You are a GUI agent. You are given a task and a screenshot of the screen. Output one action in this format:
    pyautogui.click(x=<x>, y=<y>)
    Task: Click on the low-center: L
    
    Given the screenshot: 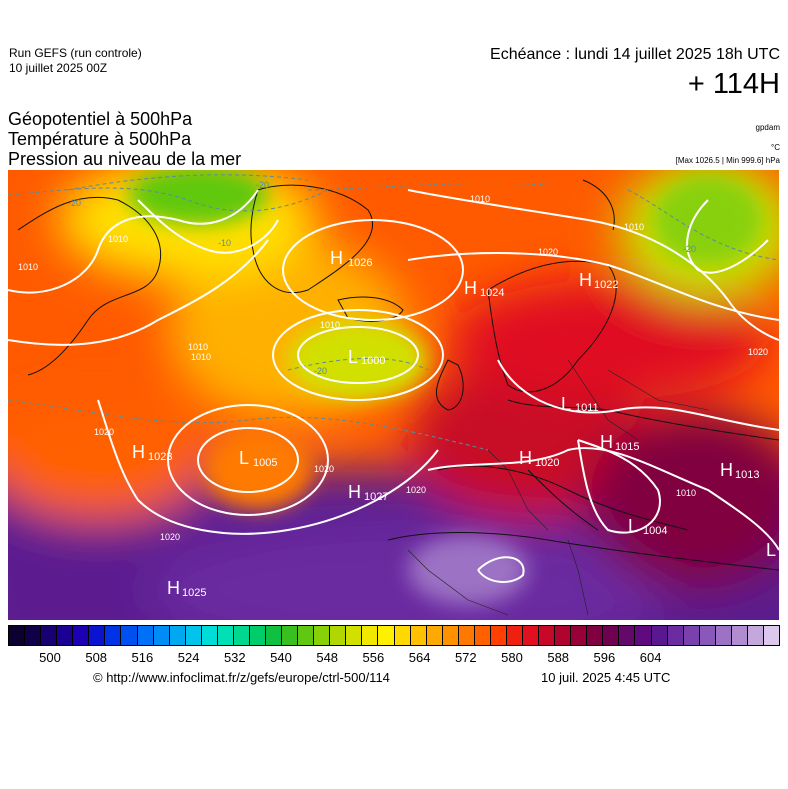 What is the action you would take?
    pyautogui.click(x=771, y=550)
    